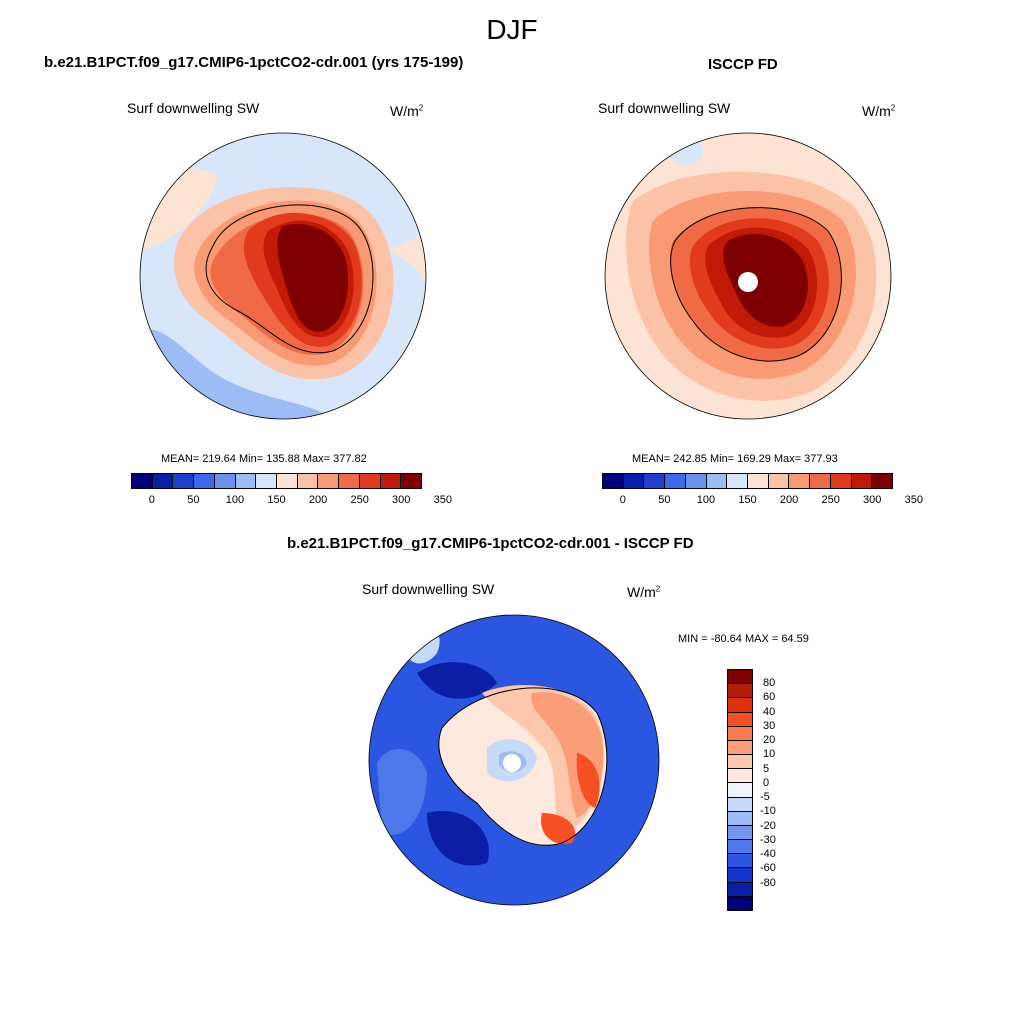  What do you see at coordinates (512, 29) in the screenshot?
I see `figure-title: DJF` at bounding box center [512, 29].